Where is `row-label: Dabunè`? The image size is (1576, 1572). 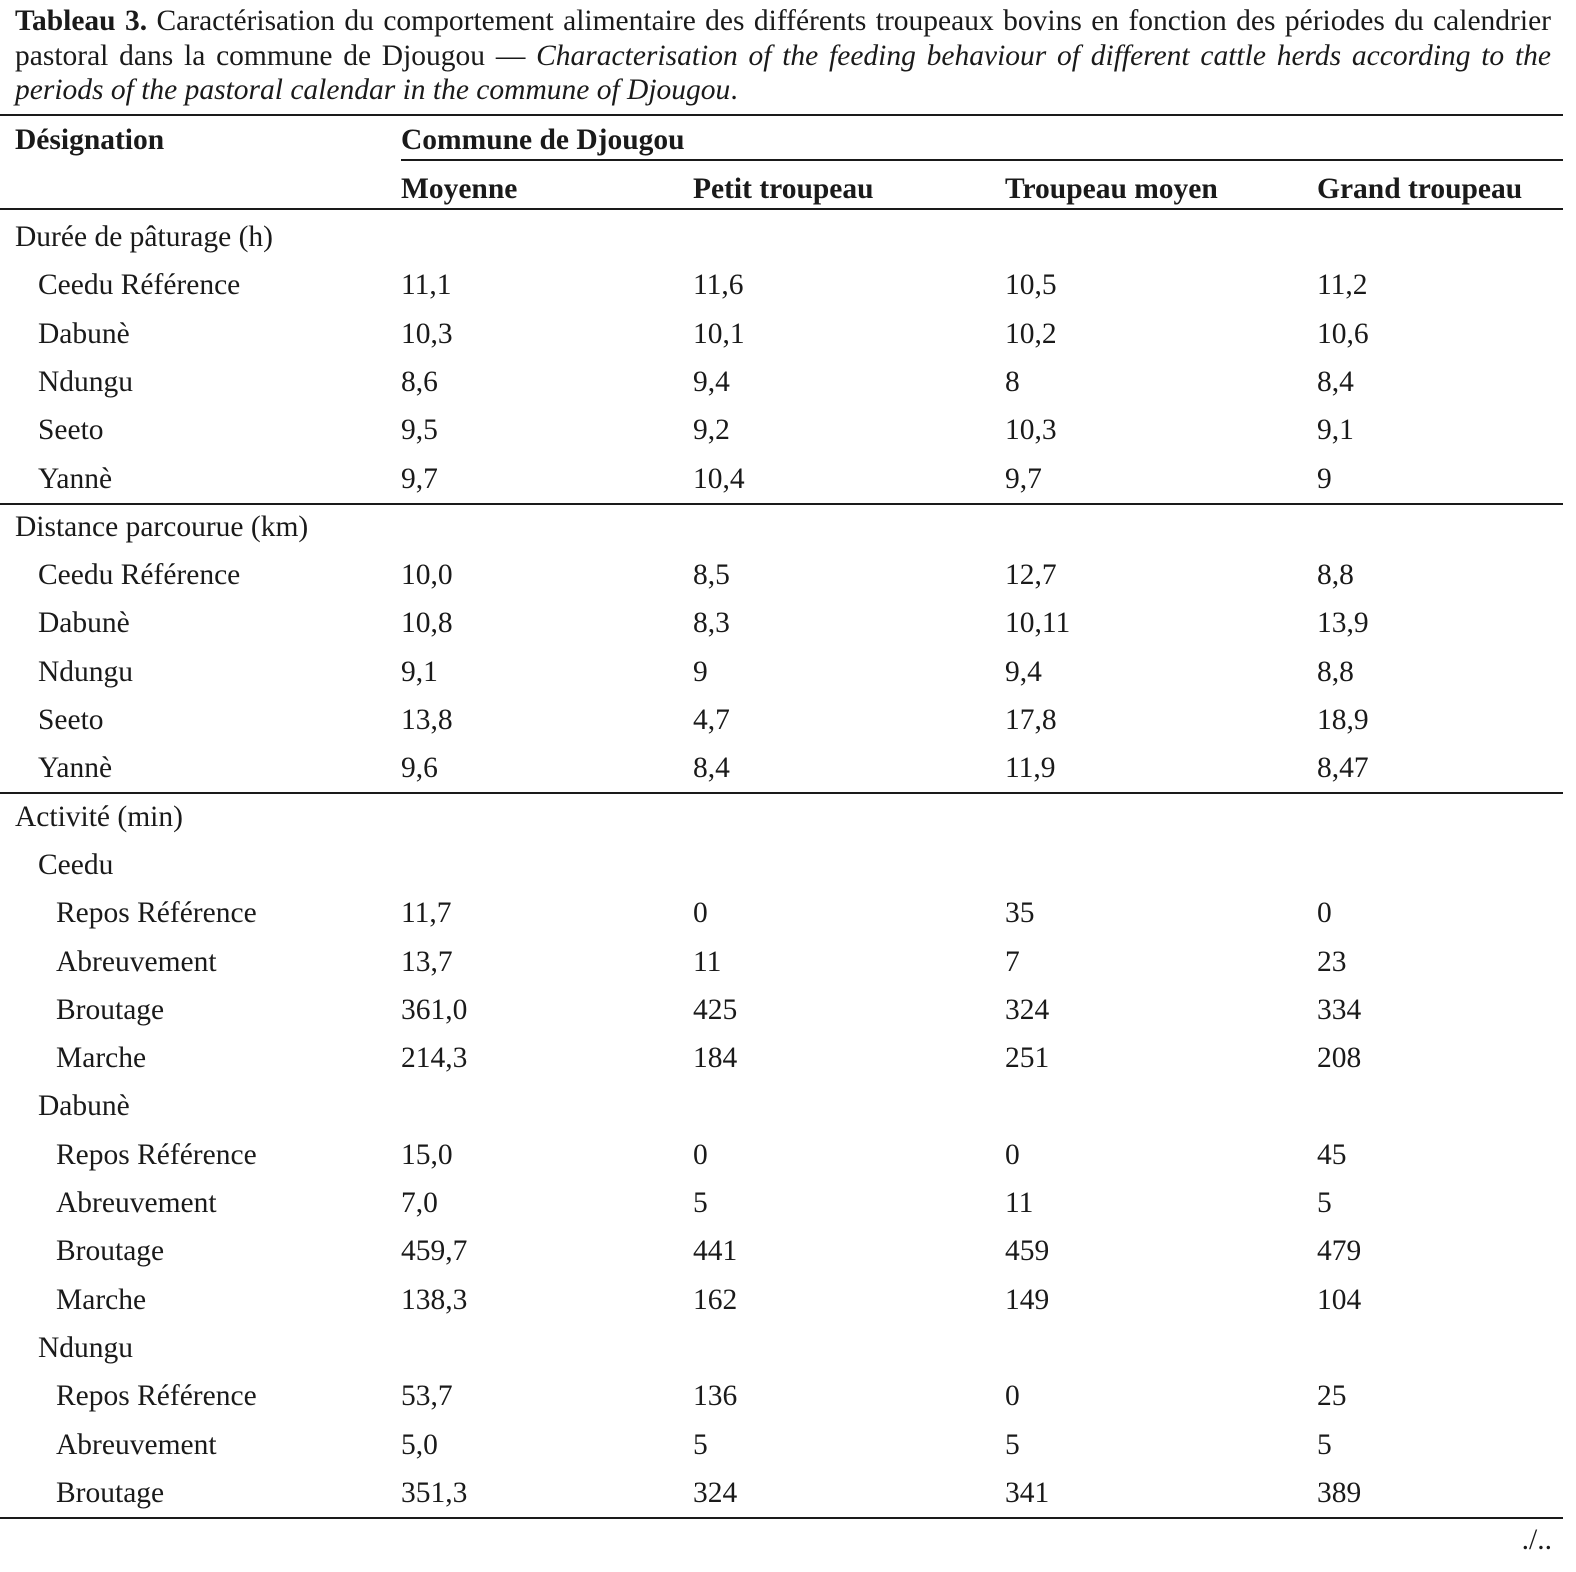
row-label: Dabunè is located at coordinates (84, 623).